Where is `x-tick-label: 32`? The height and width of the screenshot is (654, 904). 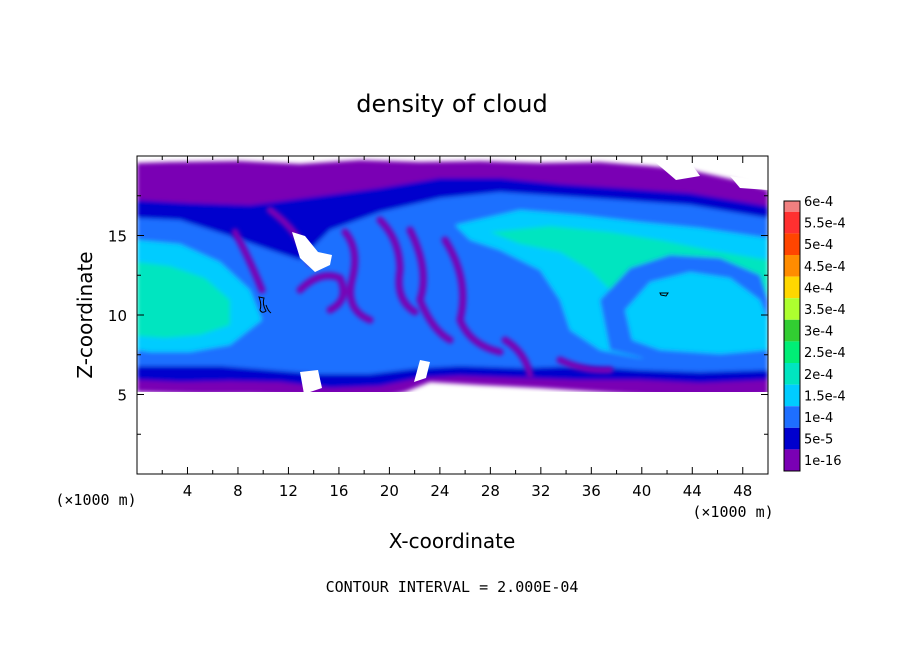
x-tick-label: 32 is located at coordinates (540, 491).